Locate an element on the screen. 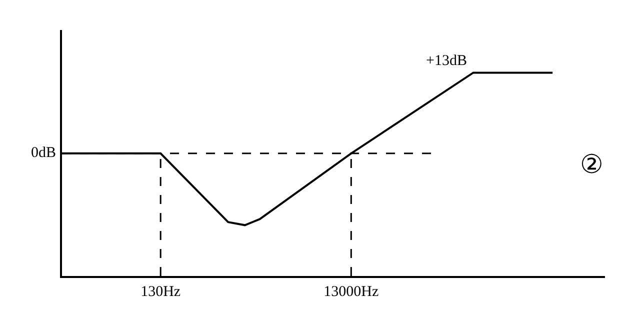  annotation: ② is located at coordinates (592, 165).